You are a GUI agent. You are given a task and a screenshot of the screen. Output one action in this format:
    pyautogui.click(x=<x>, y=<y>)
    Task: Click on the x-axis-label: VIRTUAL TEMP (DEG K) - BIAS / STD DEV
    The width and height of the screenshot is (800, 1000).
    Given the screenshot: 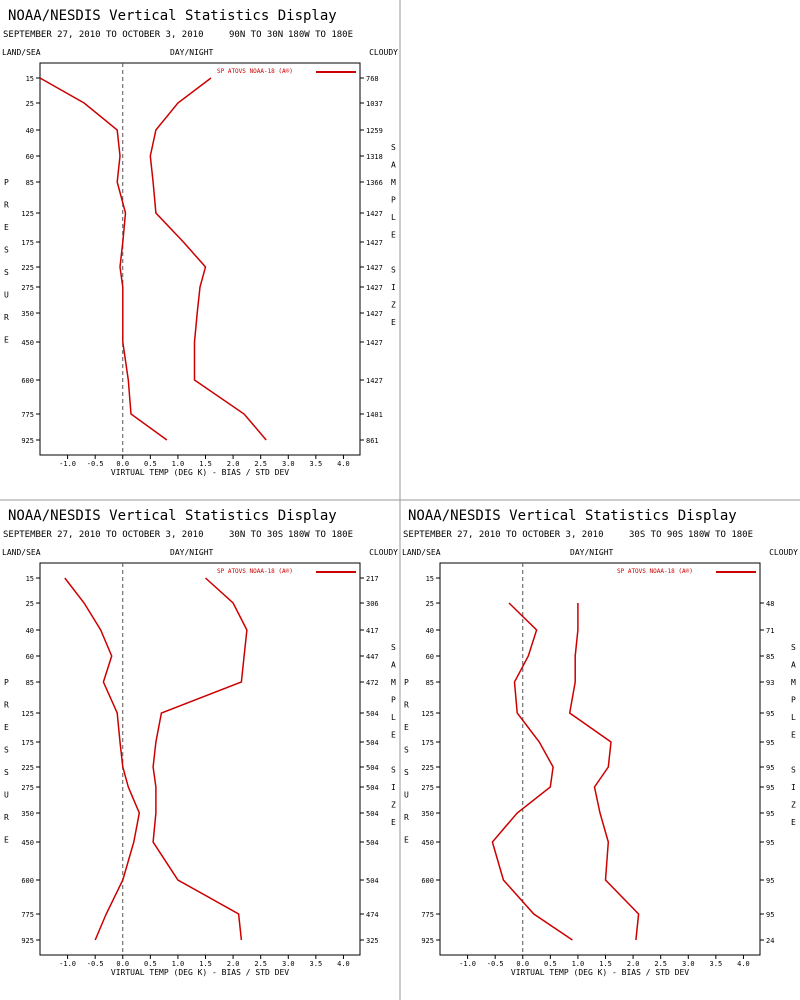 What is the action you would take?
    pyautogui.click(x=600, y=972)
    